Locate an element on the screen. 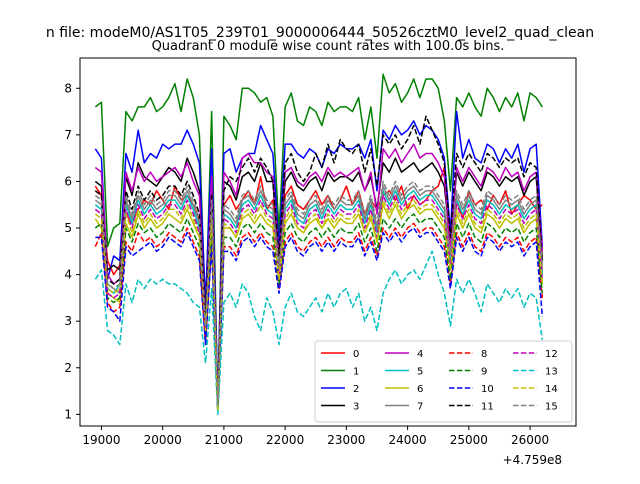 This screenshot has width=640, height=484. legend-label: 10 is located at coordinates (487, 389).